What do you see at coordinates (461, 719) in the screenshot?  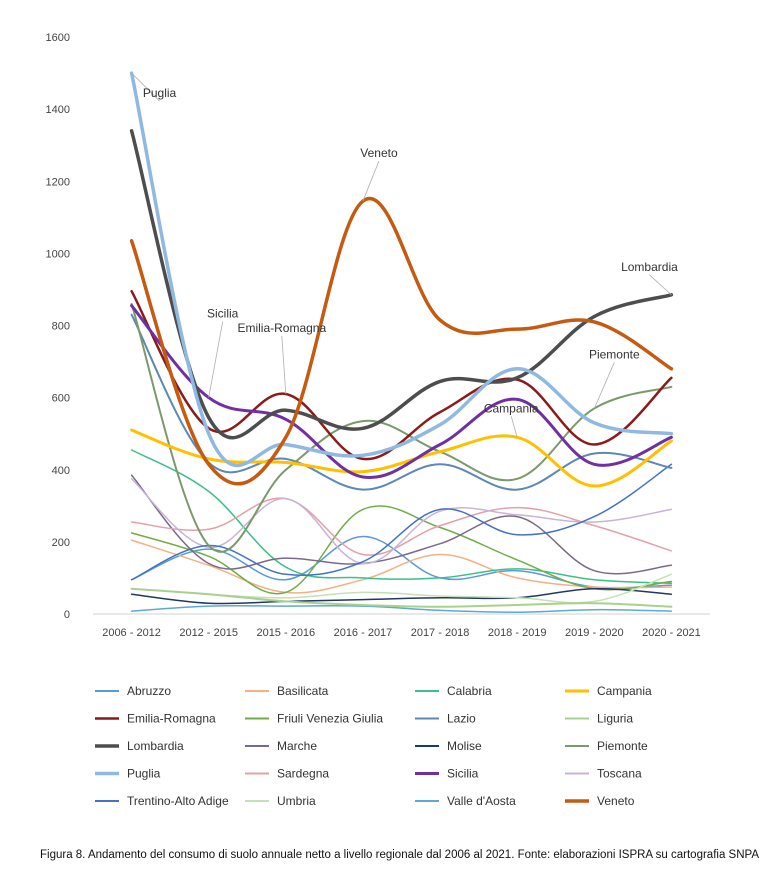 I see `legend-label: Lazio` at bounding box center [461, 719].